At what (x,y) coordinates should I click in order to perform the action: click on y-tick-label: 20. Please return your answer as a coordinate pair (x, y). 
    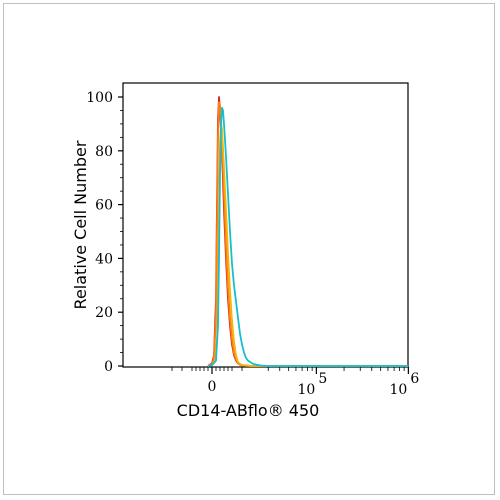
    Looking at the image, I should click on (104, 313).